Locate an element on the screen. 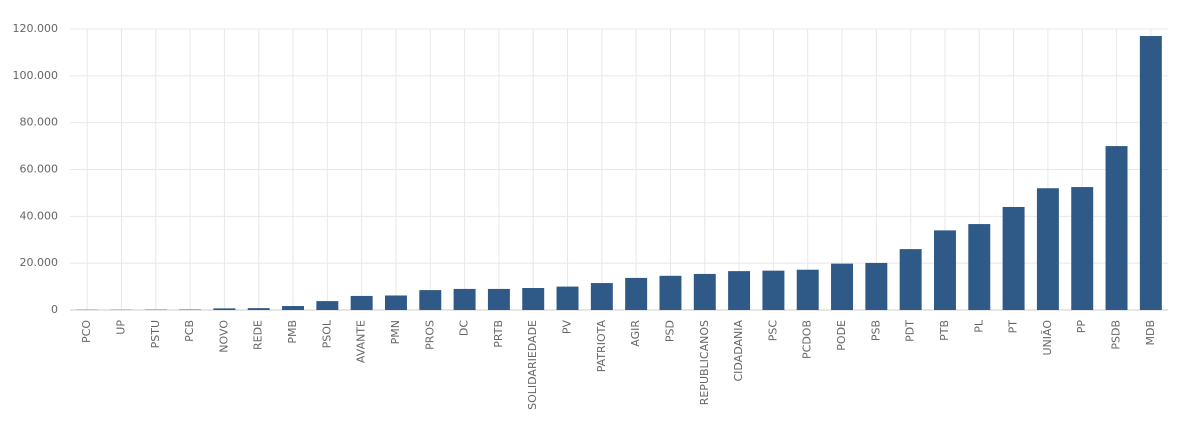 The width and height of the screenshot is (1200, 427). x-tick-label: REPUBLICANOS is located at coordinates (704, 362).